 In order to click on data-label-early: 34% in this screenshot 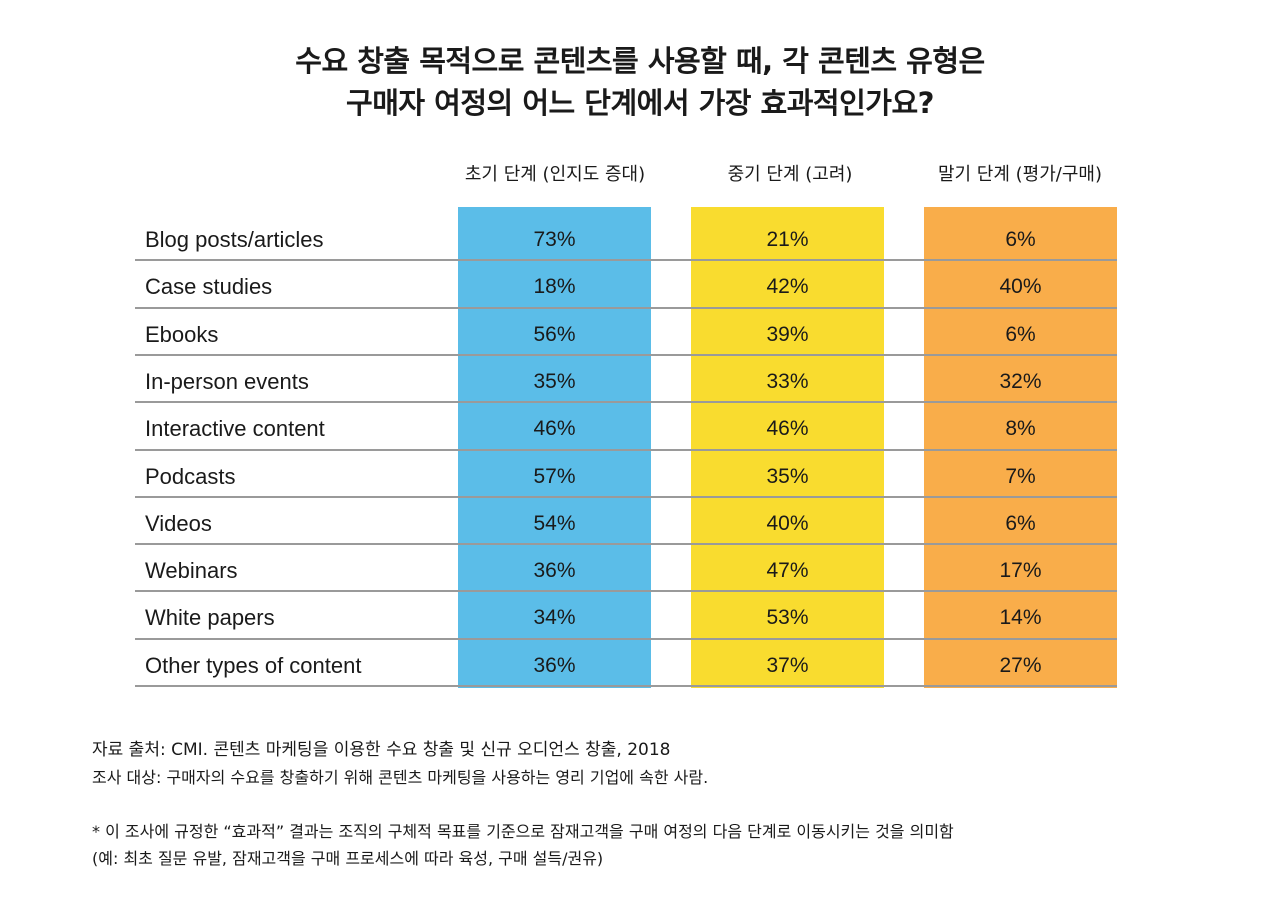, I will do `click(554, 618)`.